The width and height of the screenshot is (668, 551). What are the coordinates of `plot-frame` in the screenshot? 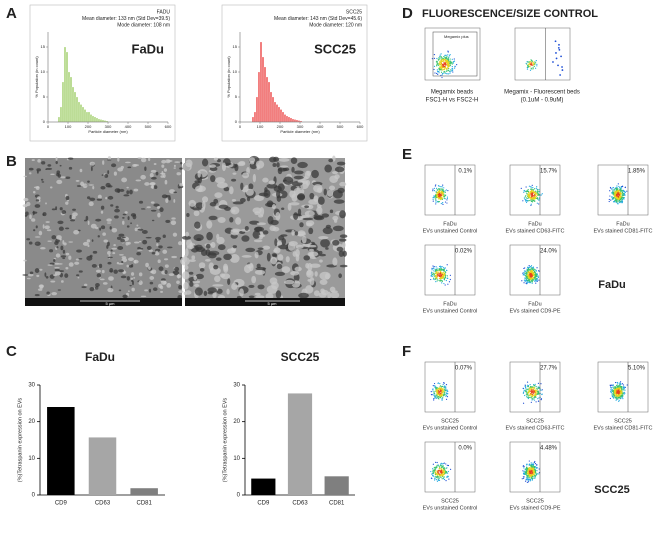 It's located at (450, 190).